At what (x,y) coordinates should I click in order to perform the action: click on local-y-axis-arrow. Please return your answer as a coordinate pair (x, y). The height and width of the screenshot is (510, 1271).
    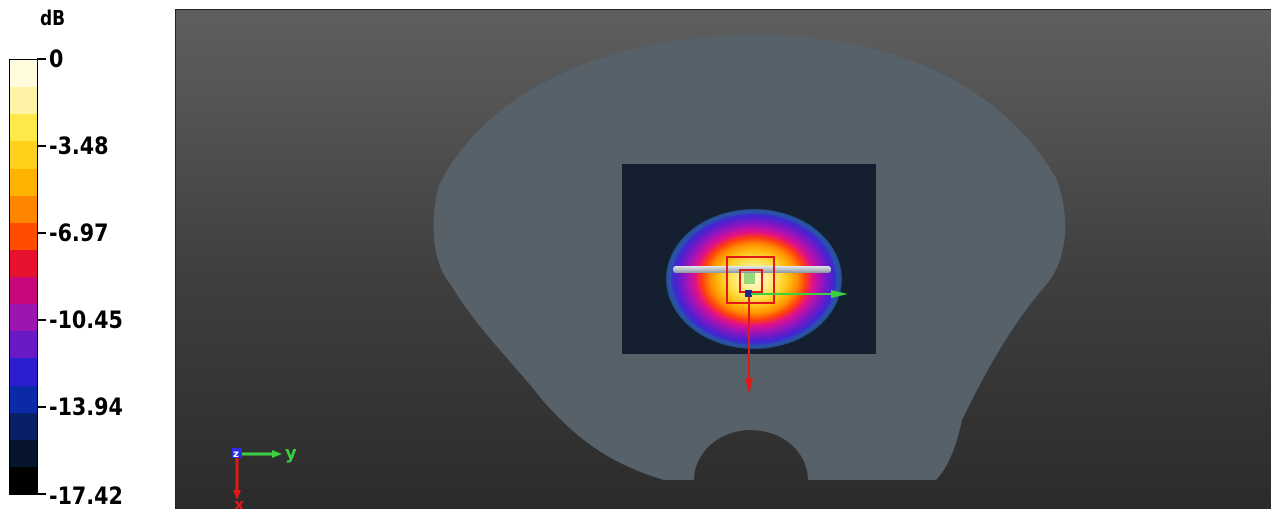
    Looking at the image, I should click on (839, 294).